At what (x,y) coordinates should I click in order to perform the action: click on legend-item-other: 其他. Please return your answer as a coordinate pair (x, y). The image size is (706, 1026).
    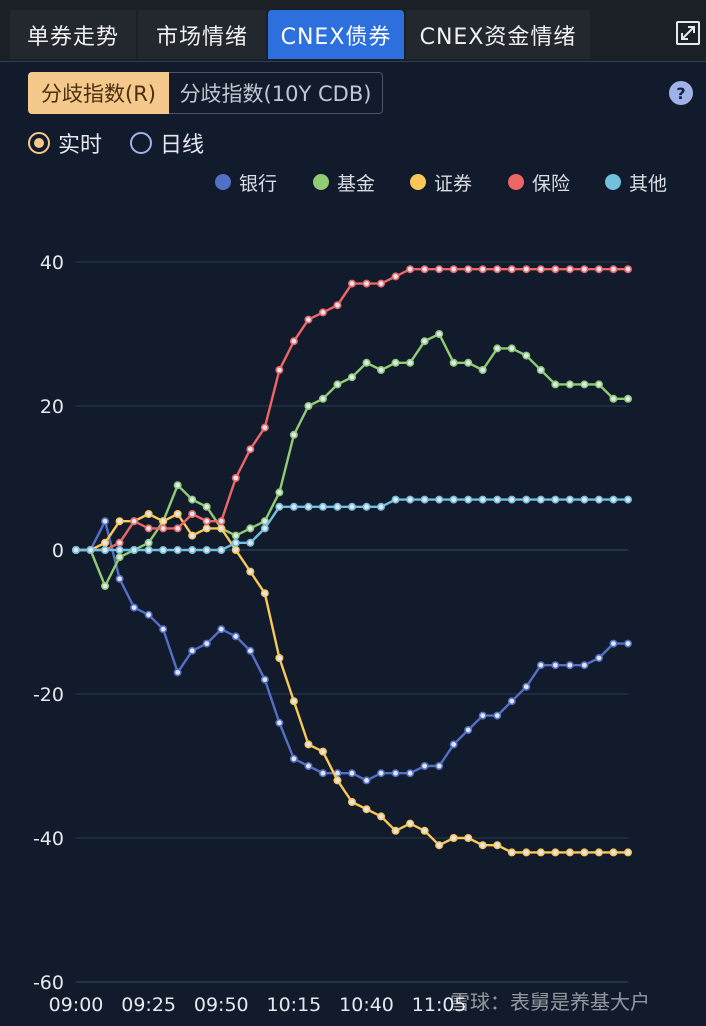
    Looking at the image, I should click on (636, 182).